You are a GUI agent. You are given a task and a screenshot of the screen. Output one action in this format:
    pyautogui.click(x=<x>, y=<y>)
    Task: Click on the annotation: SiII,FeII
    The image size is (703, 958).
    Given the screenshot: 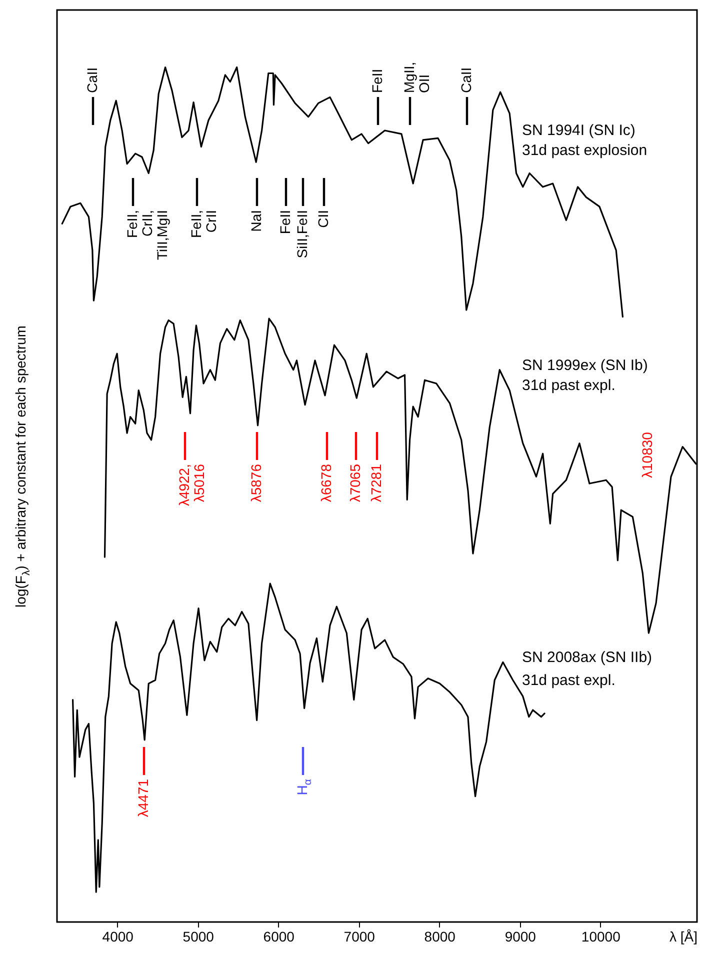 What is the action you would take?
    pyautogui.click(x=302, y=234)
    